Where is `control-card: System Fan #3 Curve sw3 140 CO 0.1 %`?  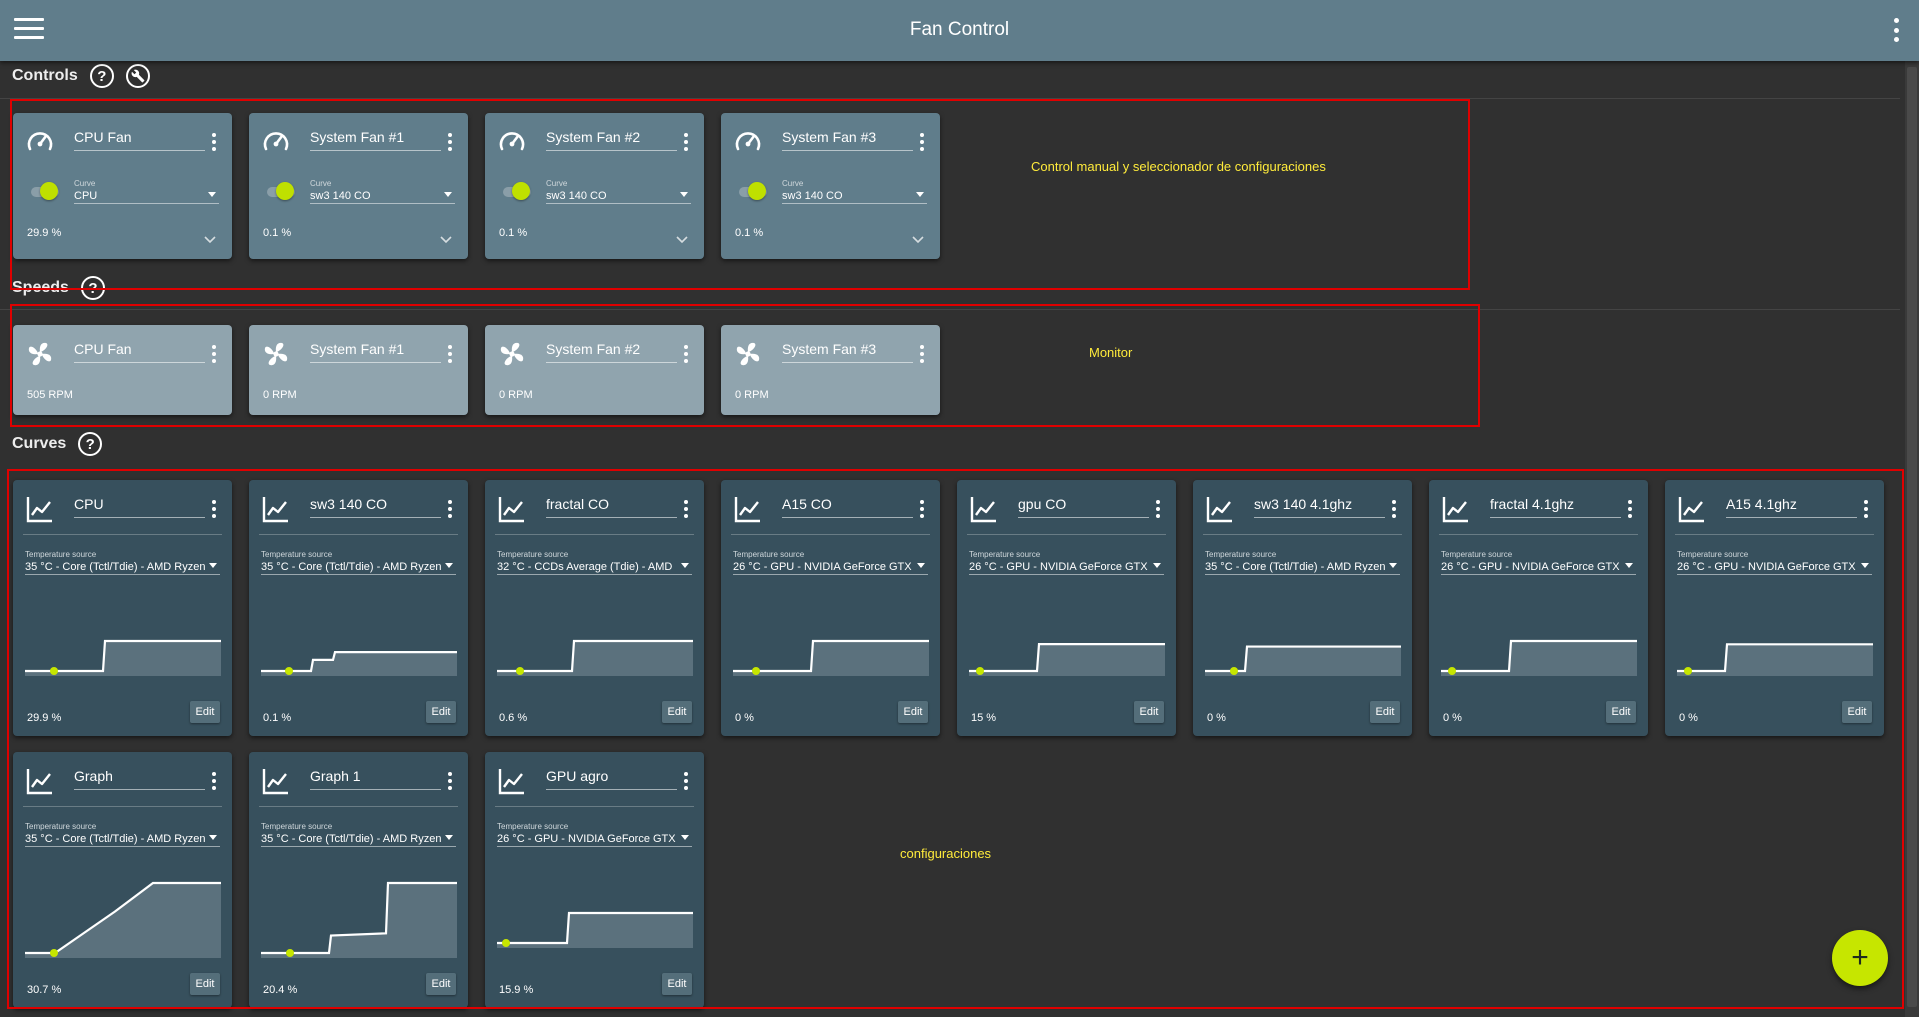 control-card: System Fan #3 Curve sw3 140 CO 0.1 % is located at coordinates (830, 186).